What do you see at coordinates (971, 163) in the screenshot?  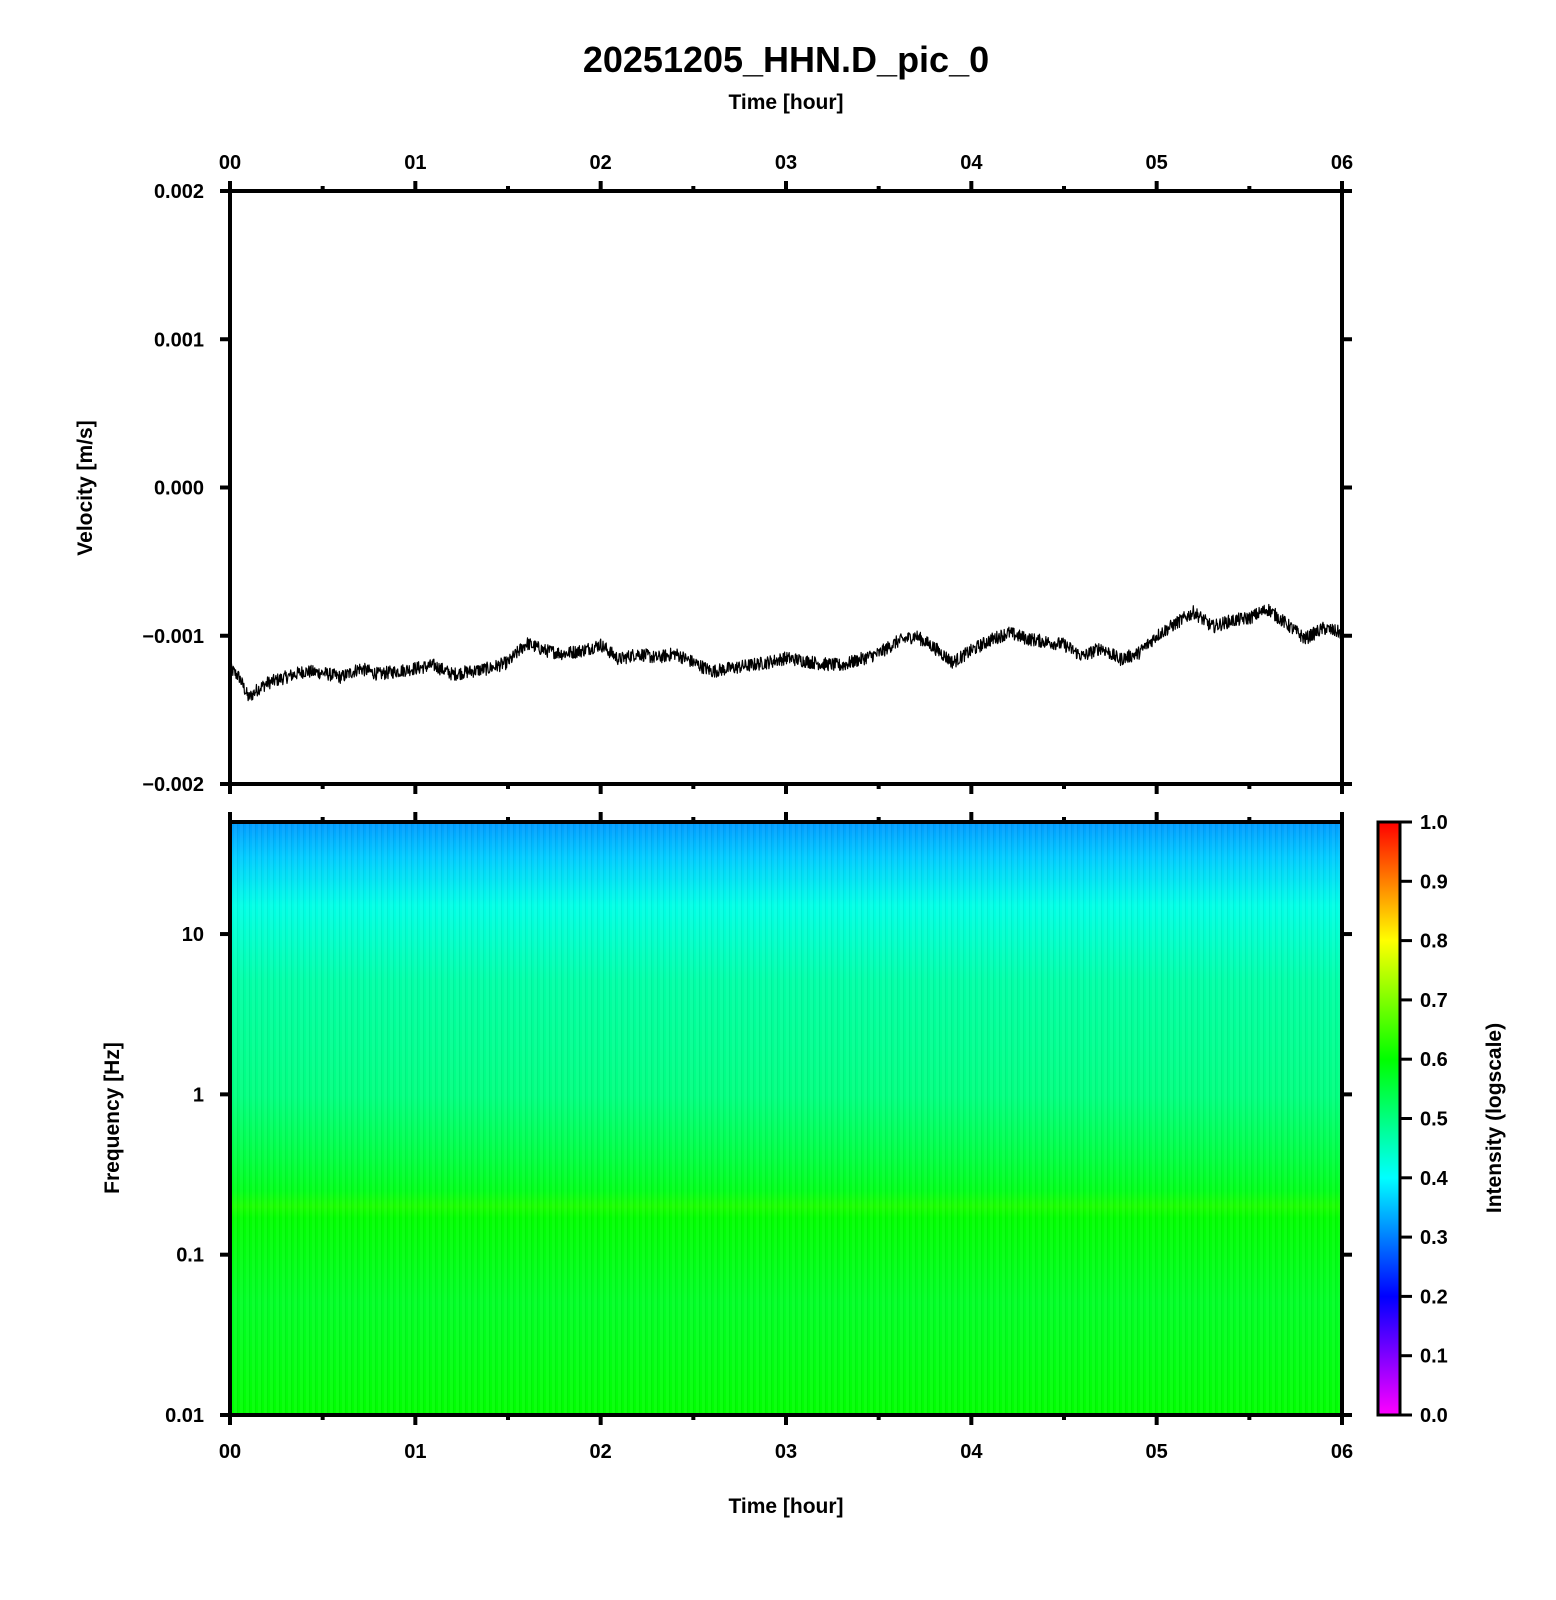 I see `velocity-x-tick-label: 04` at bounding box center [971, 163].